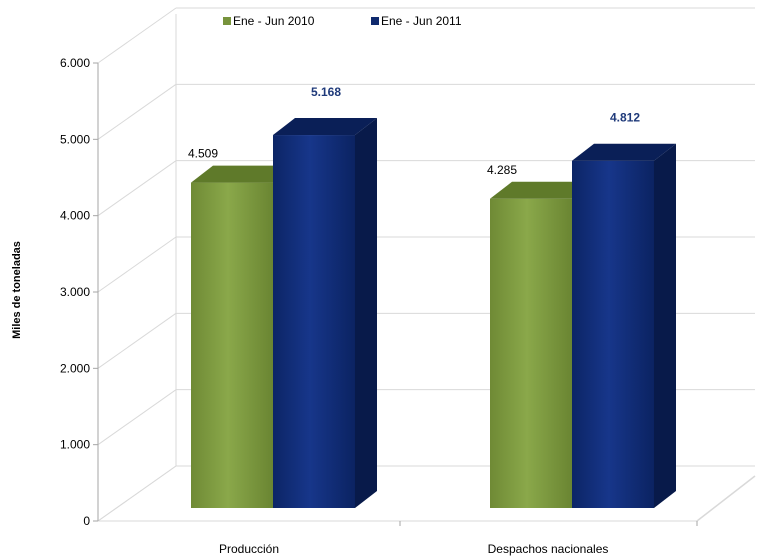 The width and height of the screenshot is (763, 557). Describe the element at coordinates (421, 21) in the screenshot. I see `legend-label-2011: Ene - Jun 2011` at that location.